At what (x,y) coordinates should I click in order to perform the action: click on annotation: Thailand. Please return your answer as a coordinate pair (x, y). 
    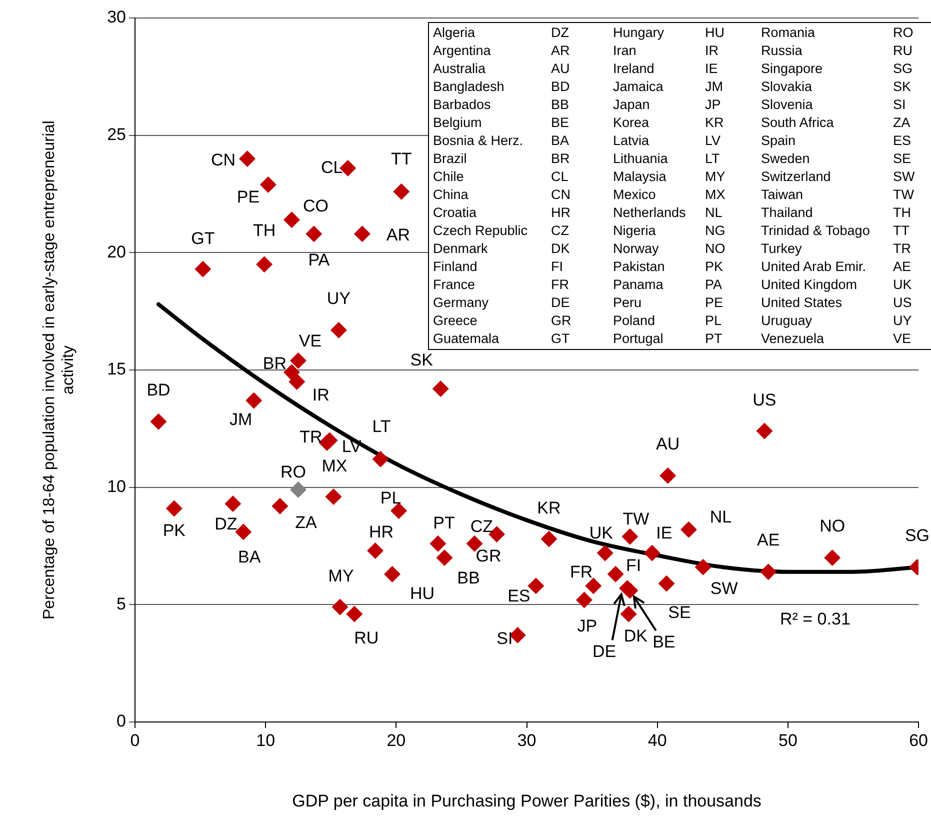
    Looking at the image, I should click on (787, 213).